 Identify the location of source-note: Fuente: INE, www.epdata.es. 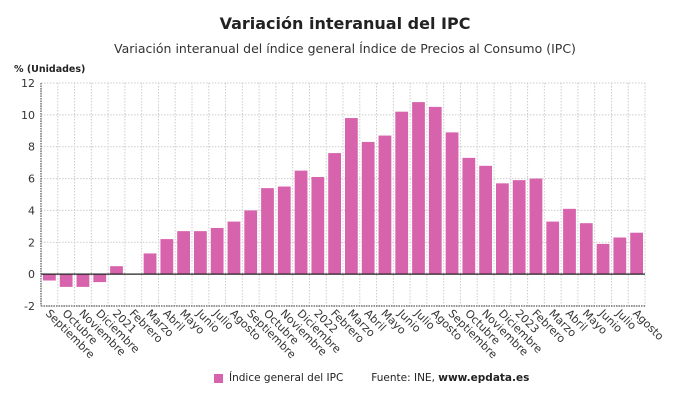
(450, 378).